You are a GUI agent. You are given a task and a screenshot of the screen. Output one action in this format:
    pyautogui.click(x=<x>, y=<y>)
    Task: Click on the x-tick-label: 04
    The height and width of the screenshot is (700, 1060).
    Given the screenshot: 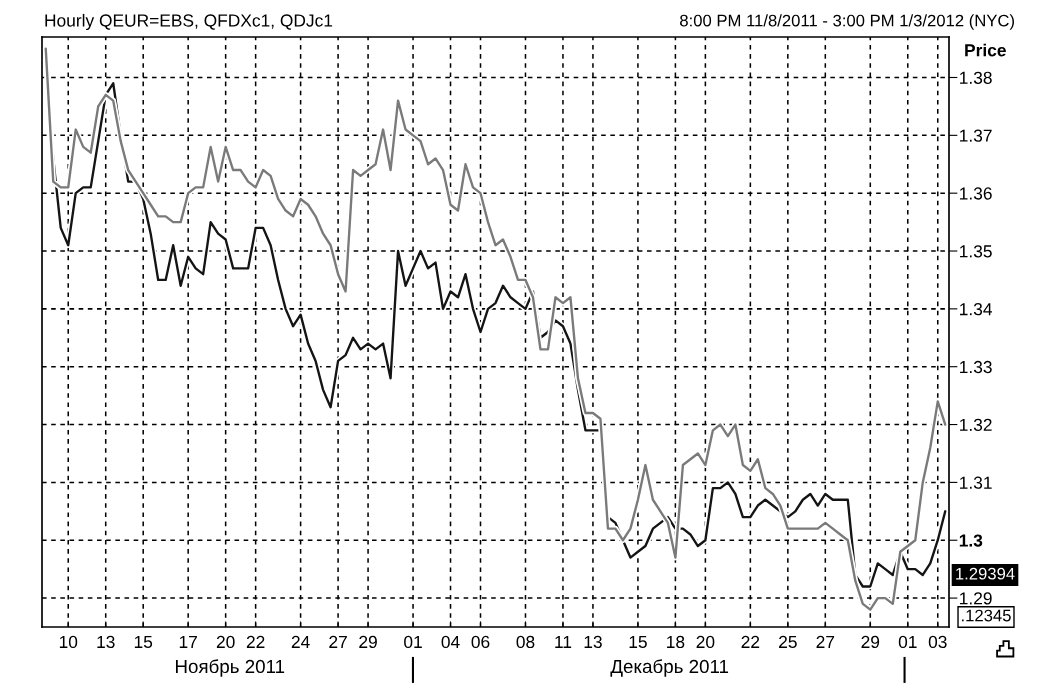 What is the action you would take?
    pyautogui.click(x=450, y=642)
    